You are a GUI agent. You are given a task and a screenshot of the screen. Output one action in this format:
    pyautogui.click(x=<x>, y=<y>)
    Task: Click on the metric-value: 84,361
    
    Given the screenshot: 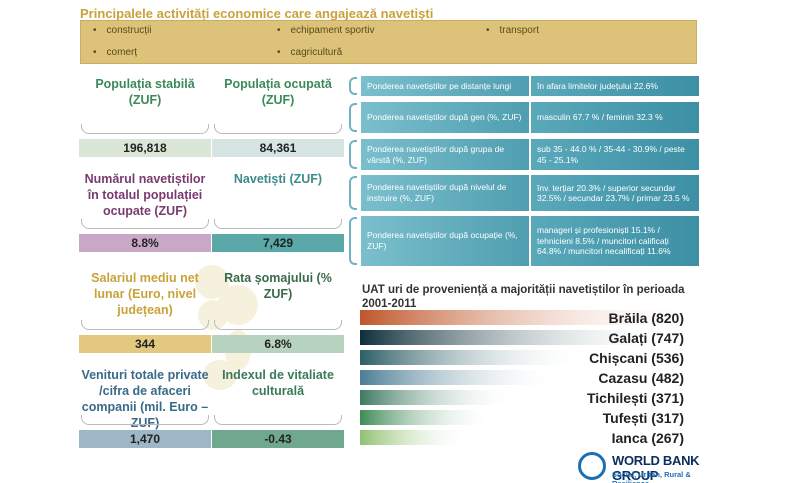 What is the action you would take?
    pyautogui.click(x=278, y=148)
    